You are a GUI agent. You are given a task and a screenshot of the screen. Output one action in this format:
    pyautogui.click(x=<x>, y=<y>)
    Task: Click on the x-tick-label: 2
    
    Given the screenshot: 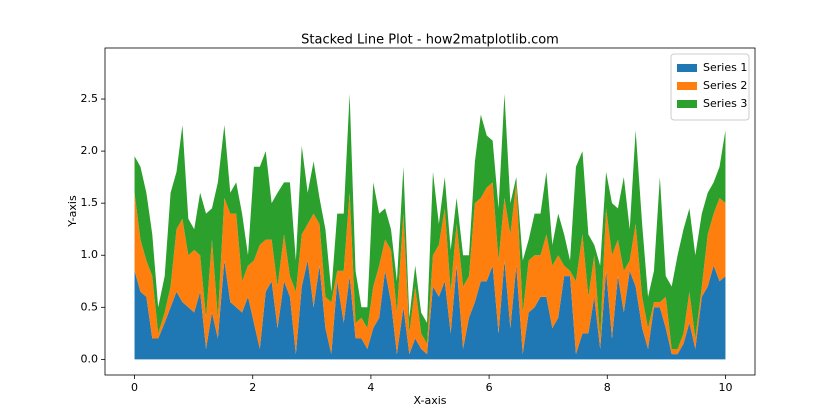 What is the action you would take?
    pyautogui.click(x=252, y=387)
    